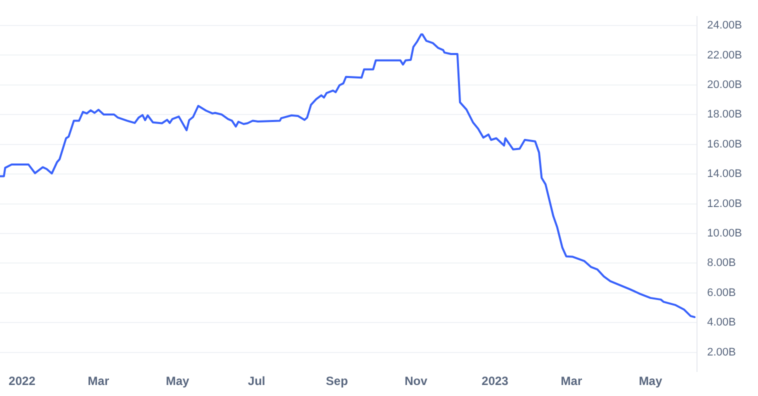 The height and width of the screenshot is (396, 758). What do you see at coordinates (724, 26) in the screenshot?
I see `y-tick-label: 24.00B` at bounding box center [724, 26].